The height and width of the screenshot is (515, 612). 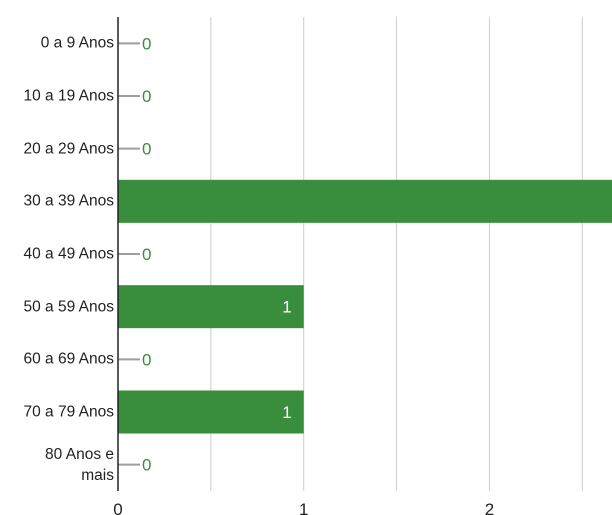 I want to click on y-tick-label: 60 a 69 Anos, so click(x=69, y=359).